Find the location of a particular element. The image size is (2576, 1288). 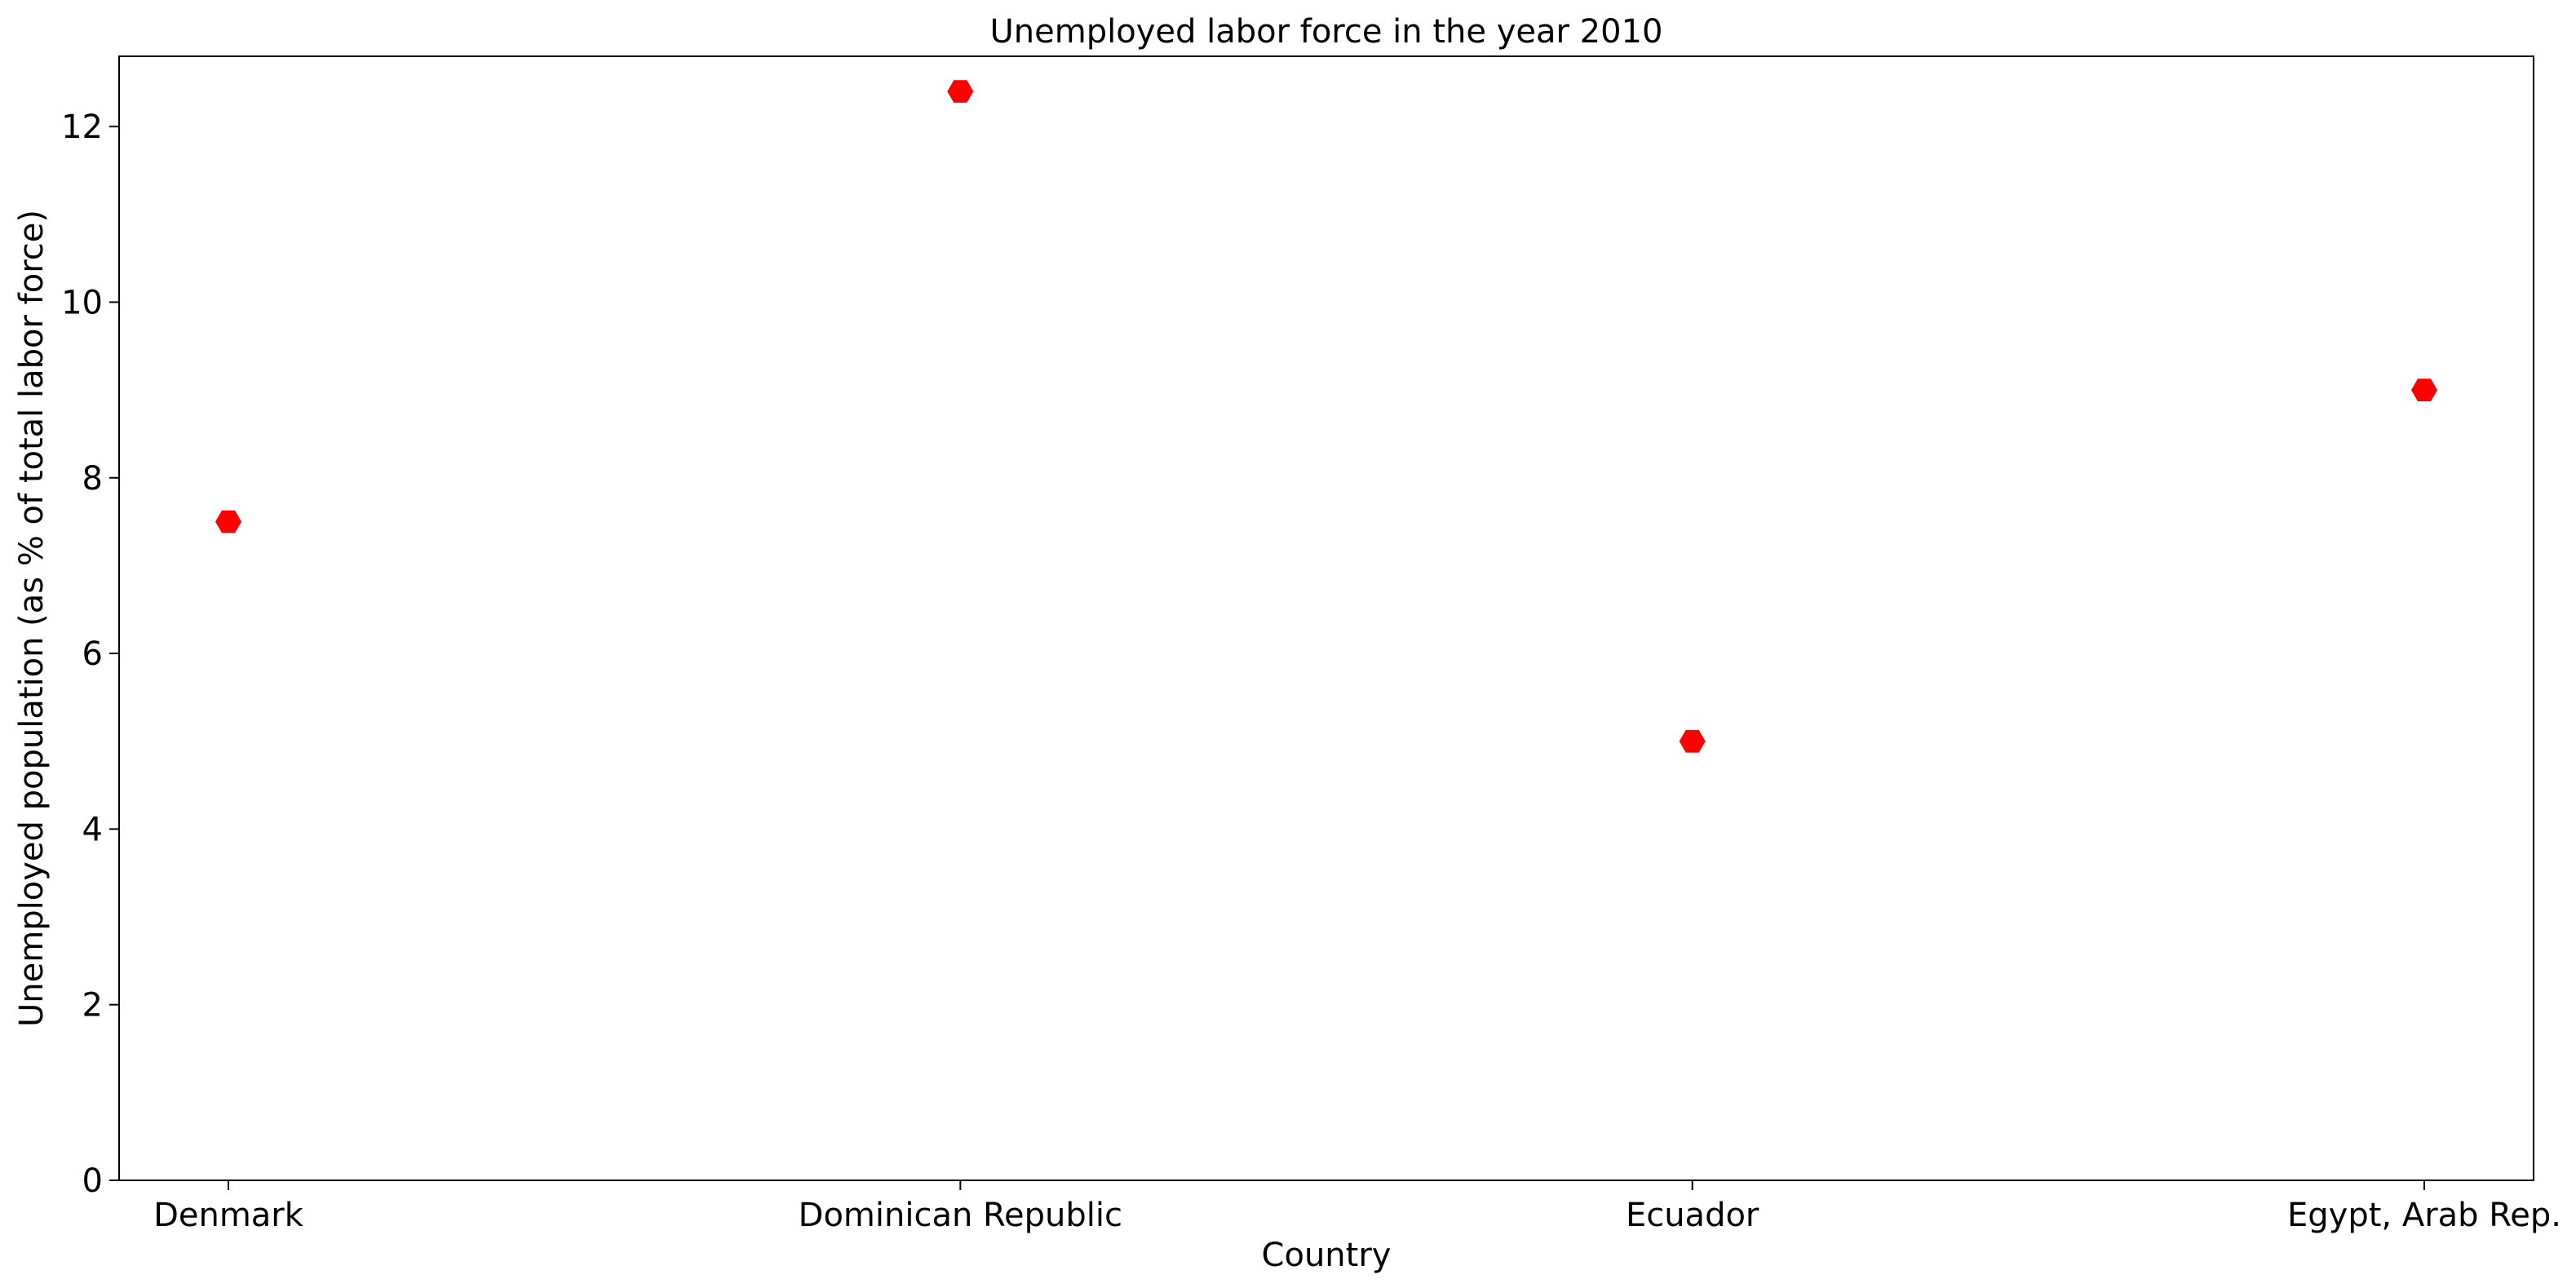

y-tick-label: 2 is located at coordinates (92, 1006).